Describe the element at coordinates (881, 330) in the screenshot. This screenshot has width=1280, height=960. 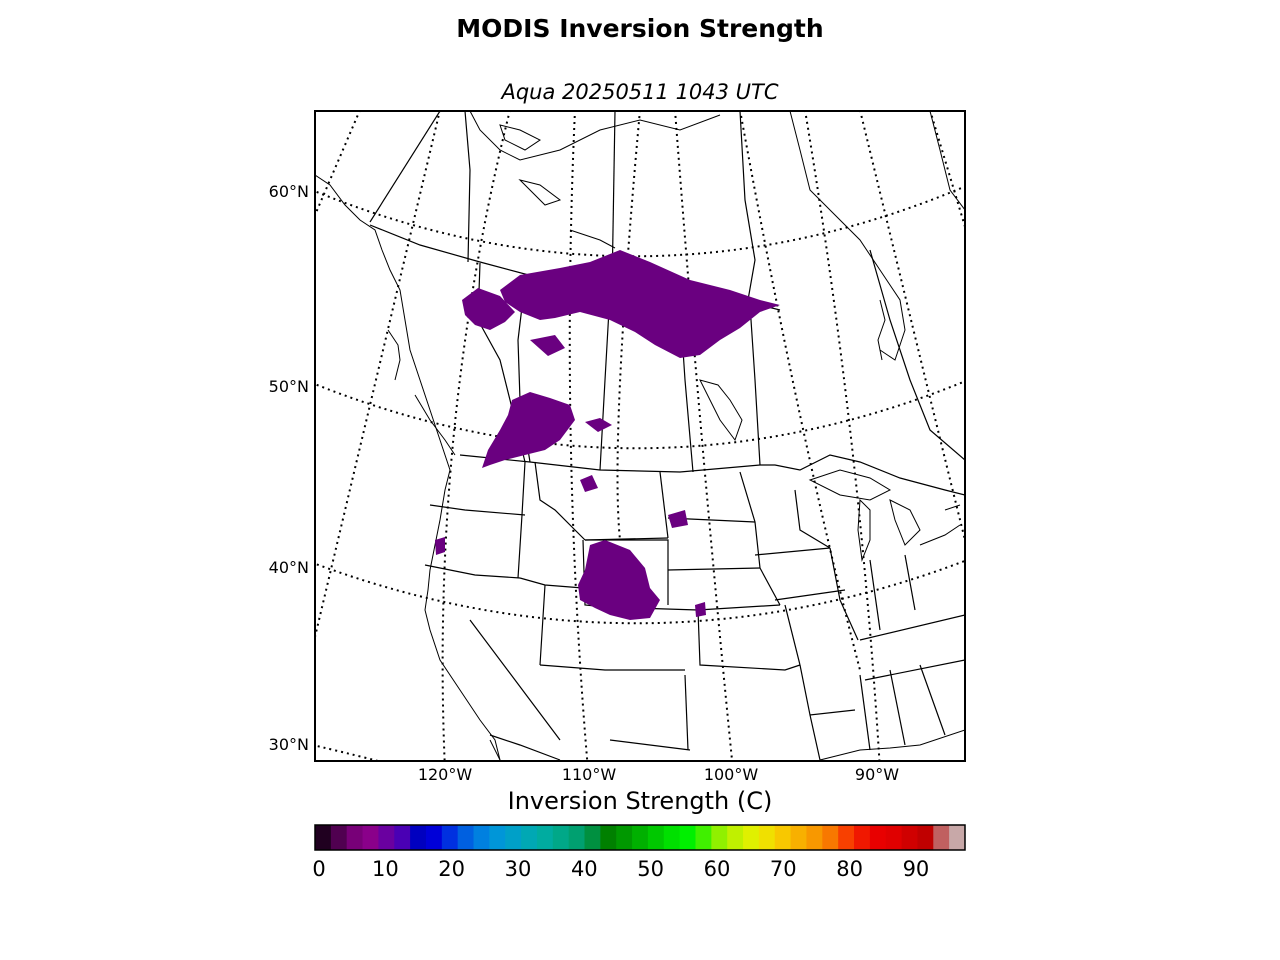
I see `coast-james-bay` at that location.